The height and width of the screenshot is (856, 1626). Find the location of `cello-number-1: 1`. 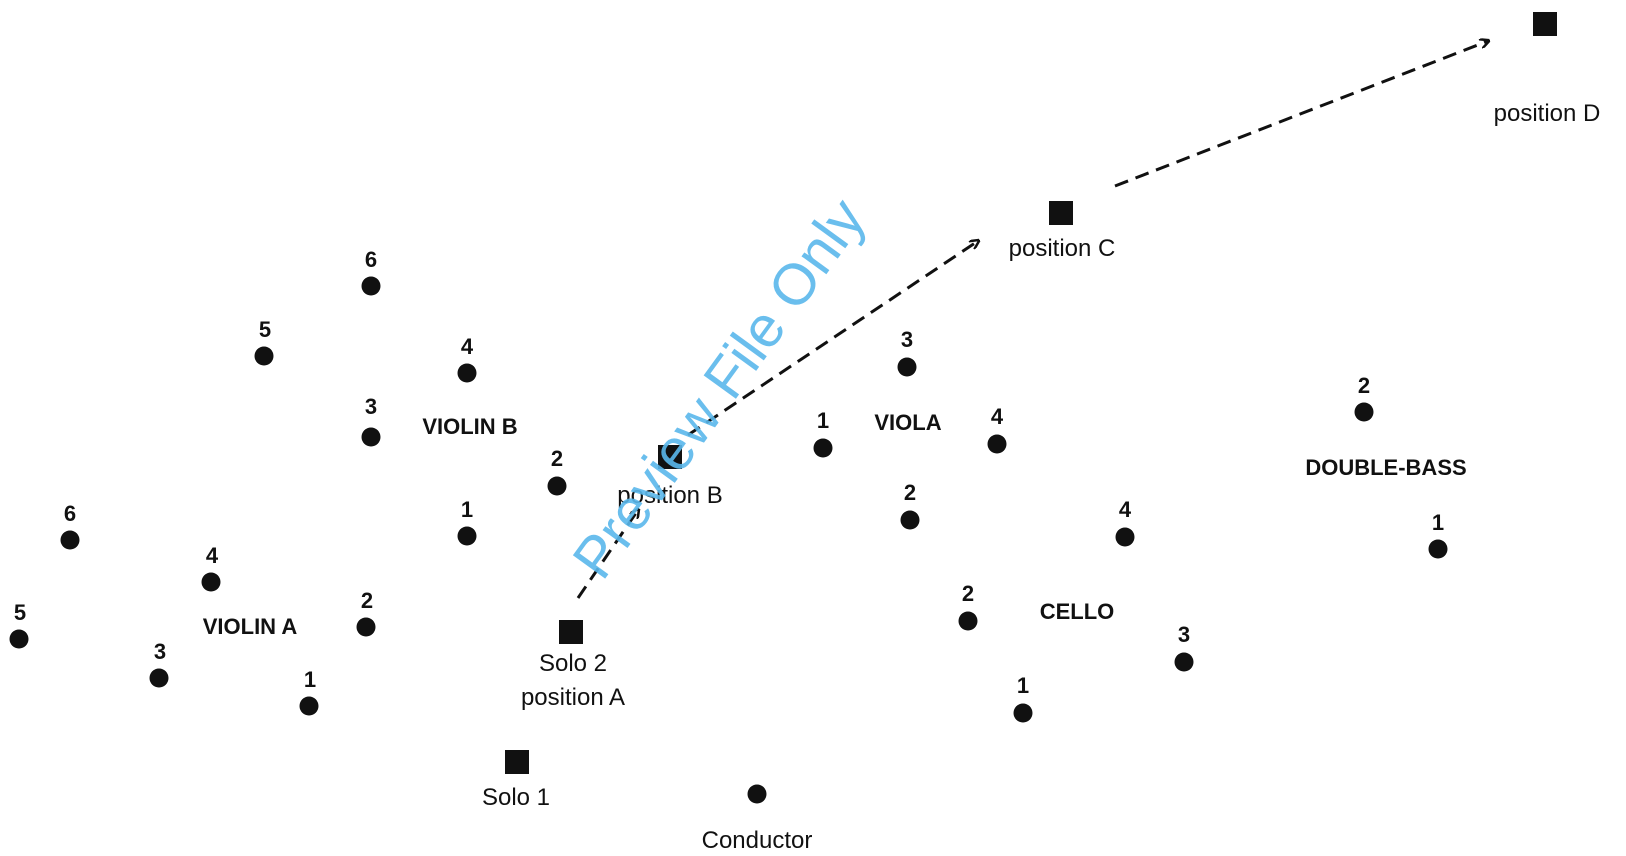

cello-number-1: 1 is located at coordinates (1023, 685).